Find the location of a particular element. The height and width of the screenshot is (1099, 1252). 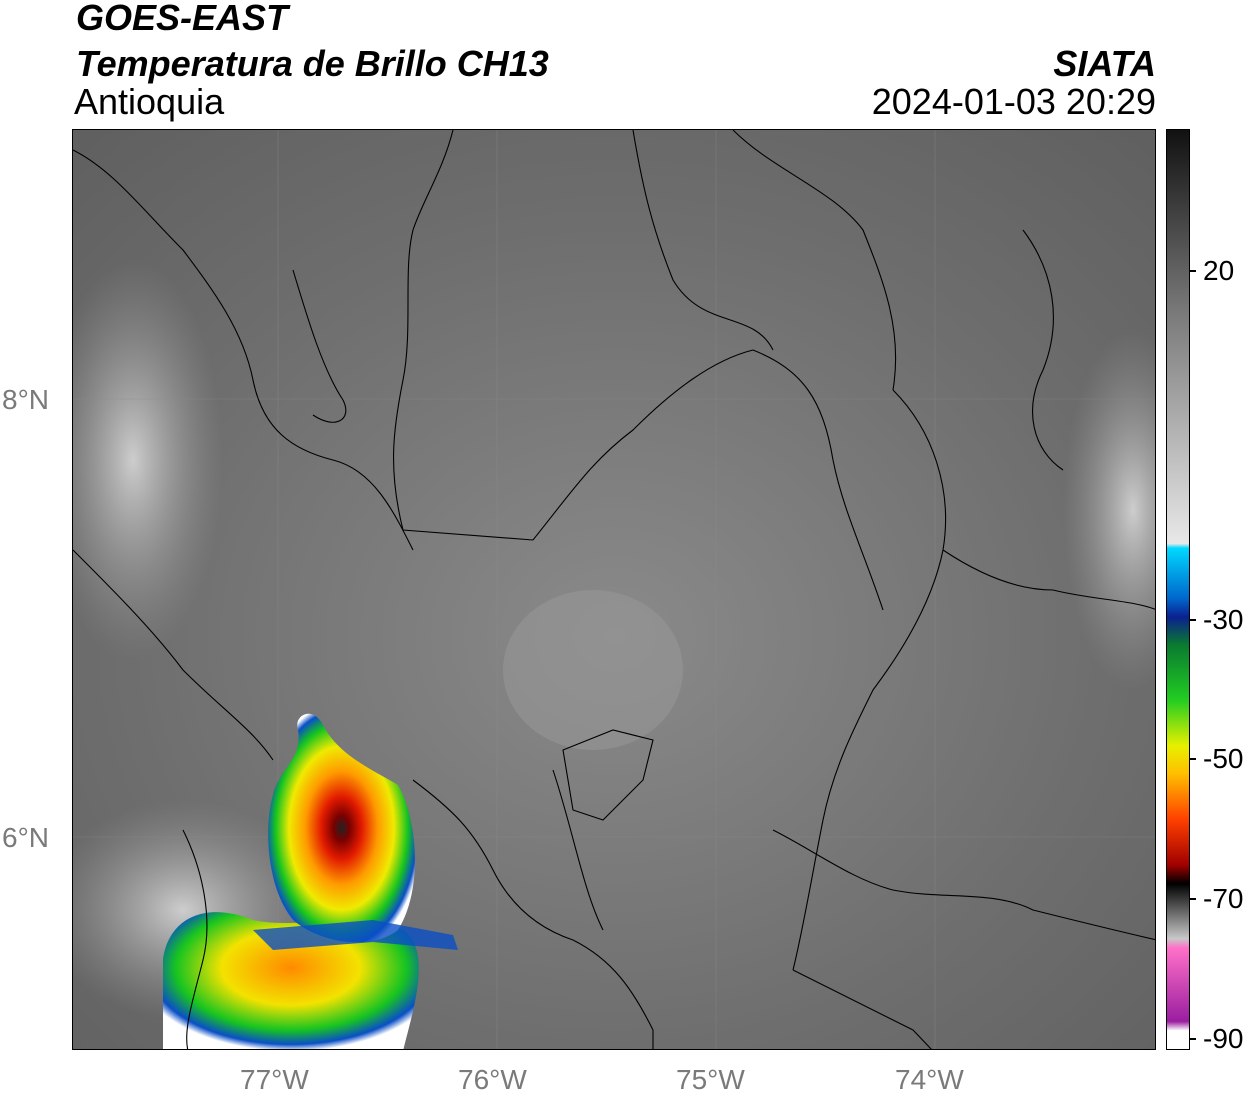

lon-label-76w: 76°W is located at coordinates (492, 1079).